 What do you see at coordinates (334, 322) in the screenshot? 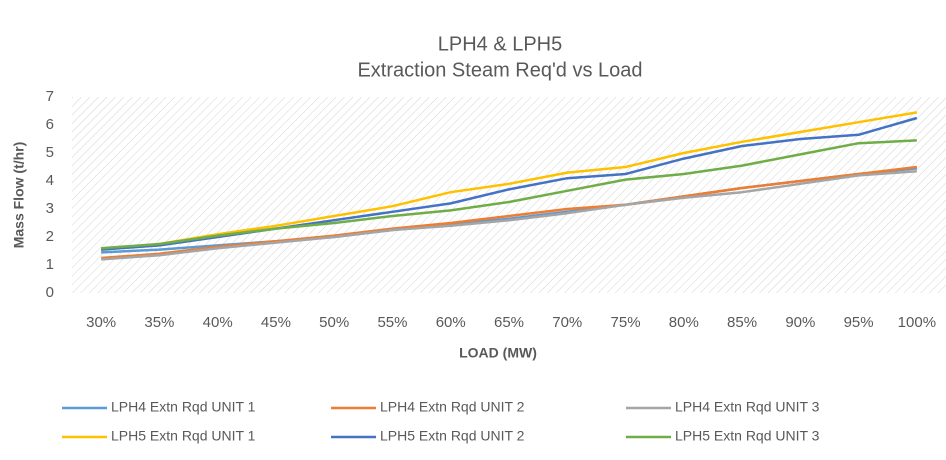
I see `x-tick-label: 50%` at bounding box center [334, 322].